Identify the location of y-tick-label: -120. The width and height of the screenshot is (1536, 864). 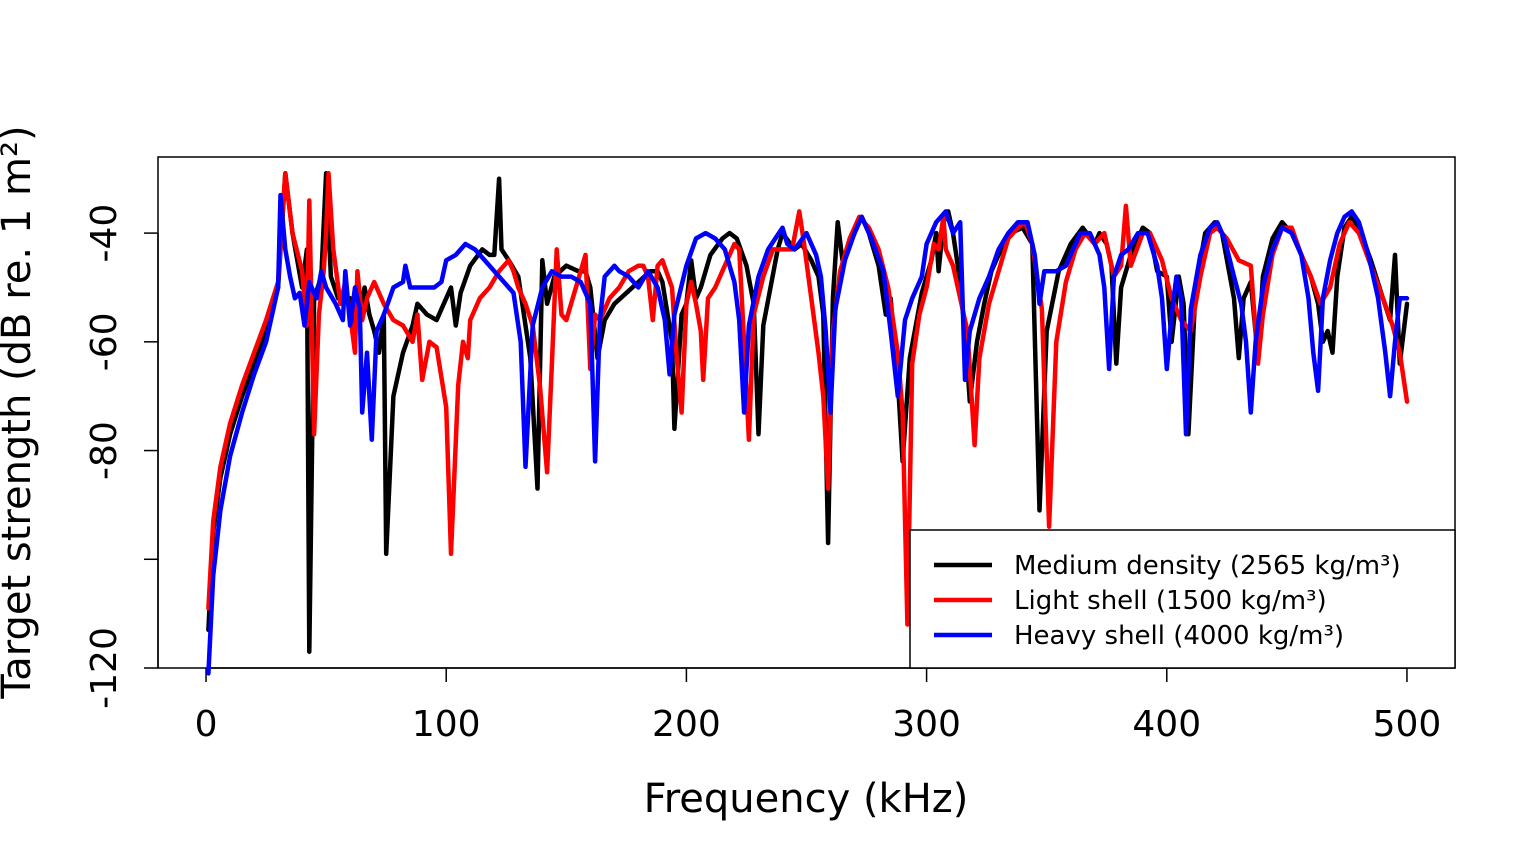
(104, 668).